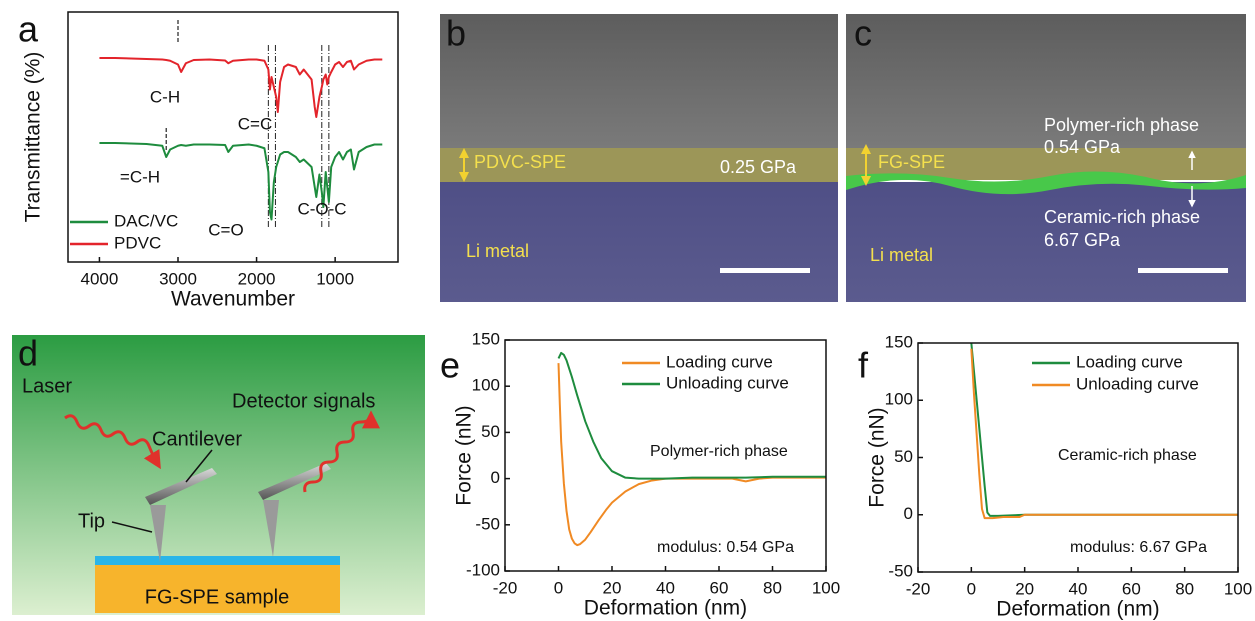 The width and height of the screenshot is (1255, 621). What do you see at coordinates (178, 278) in the screenshot?
I see `x-tick-label: 3000` at bounding box center [178, 278].